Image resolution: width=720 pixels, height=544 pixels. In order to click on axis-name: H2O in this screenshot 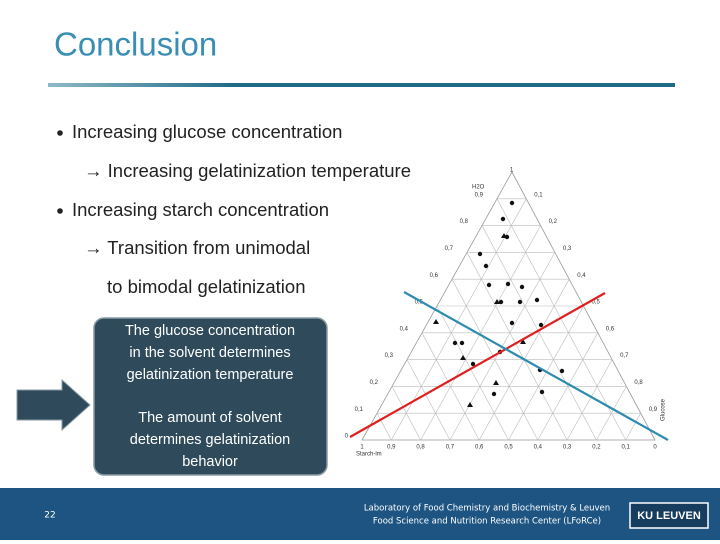, I will do `click(478, 188)`.